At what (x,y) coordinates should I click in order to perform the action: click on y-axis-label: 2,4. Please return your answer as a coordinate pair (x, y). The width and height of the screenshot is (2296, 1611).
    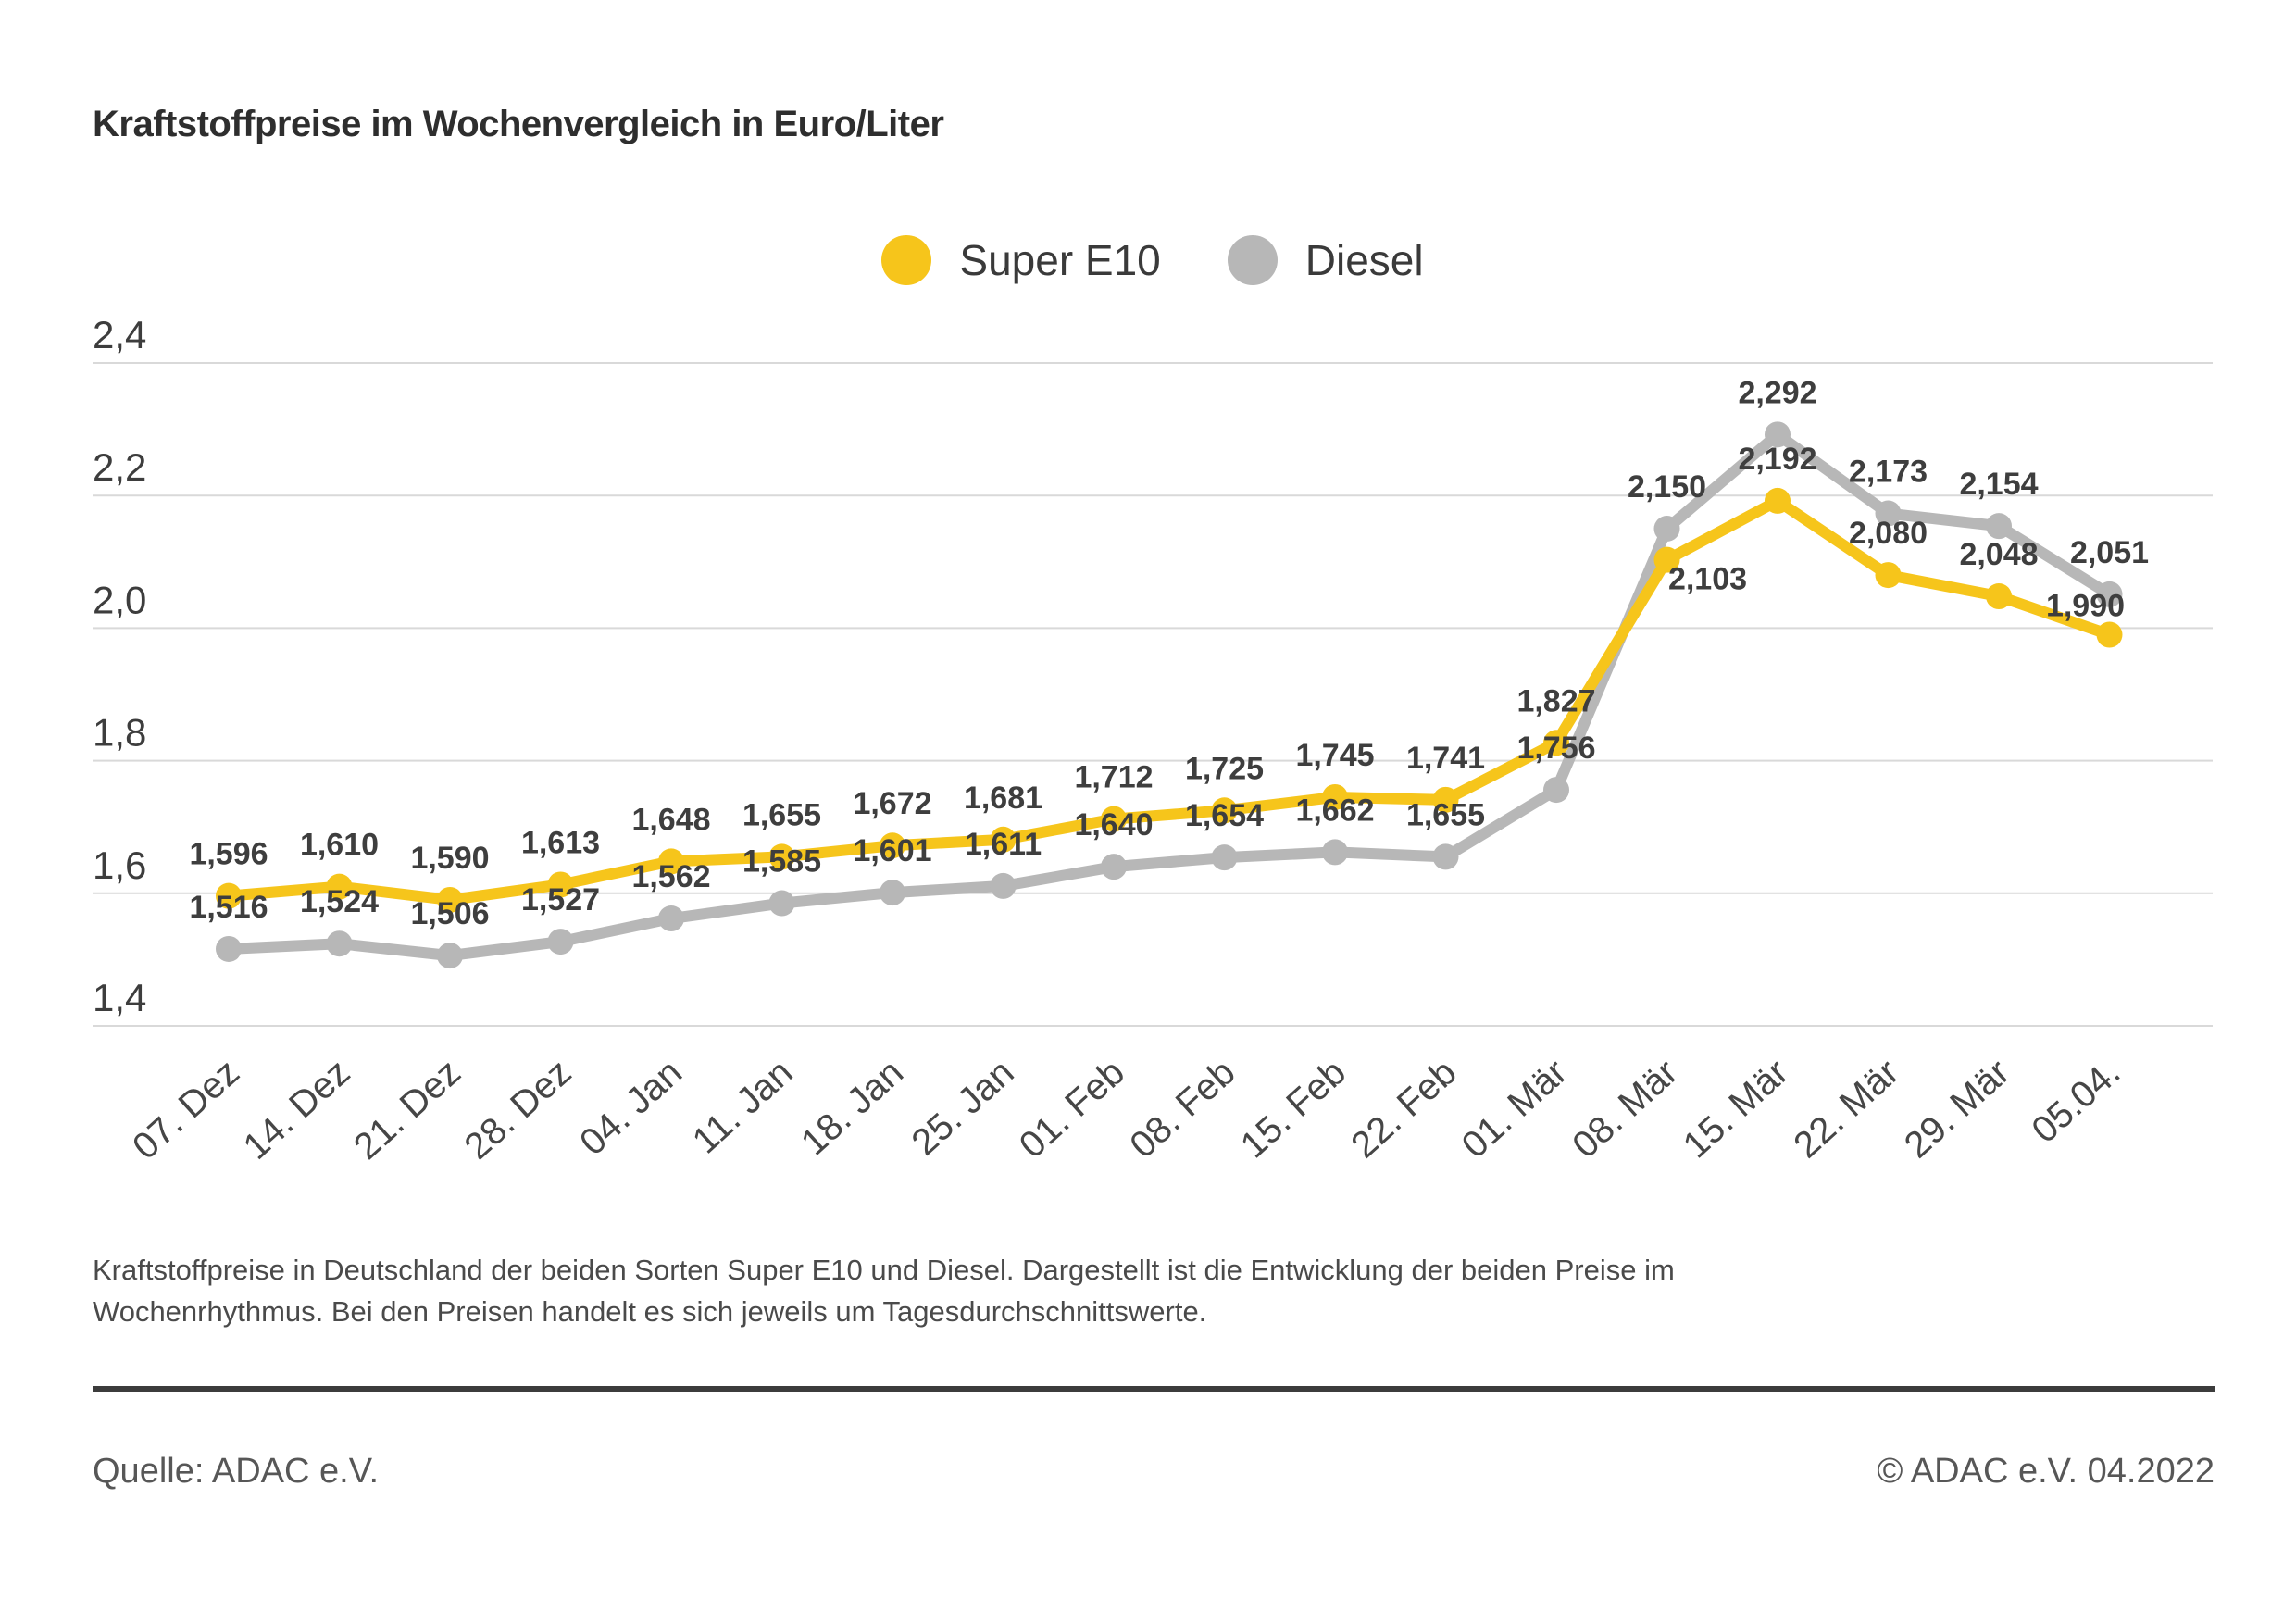
    Looking at the image, I should click on (119, 334).